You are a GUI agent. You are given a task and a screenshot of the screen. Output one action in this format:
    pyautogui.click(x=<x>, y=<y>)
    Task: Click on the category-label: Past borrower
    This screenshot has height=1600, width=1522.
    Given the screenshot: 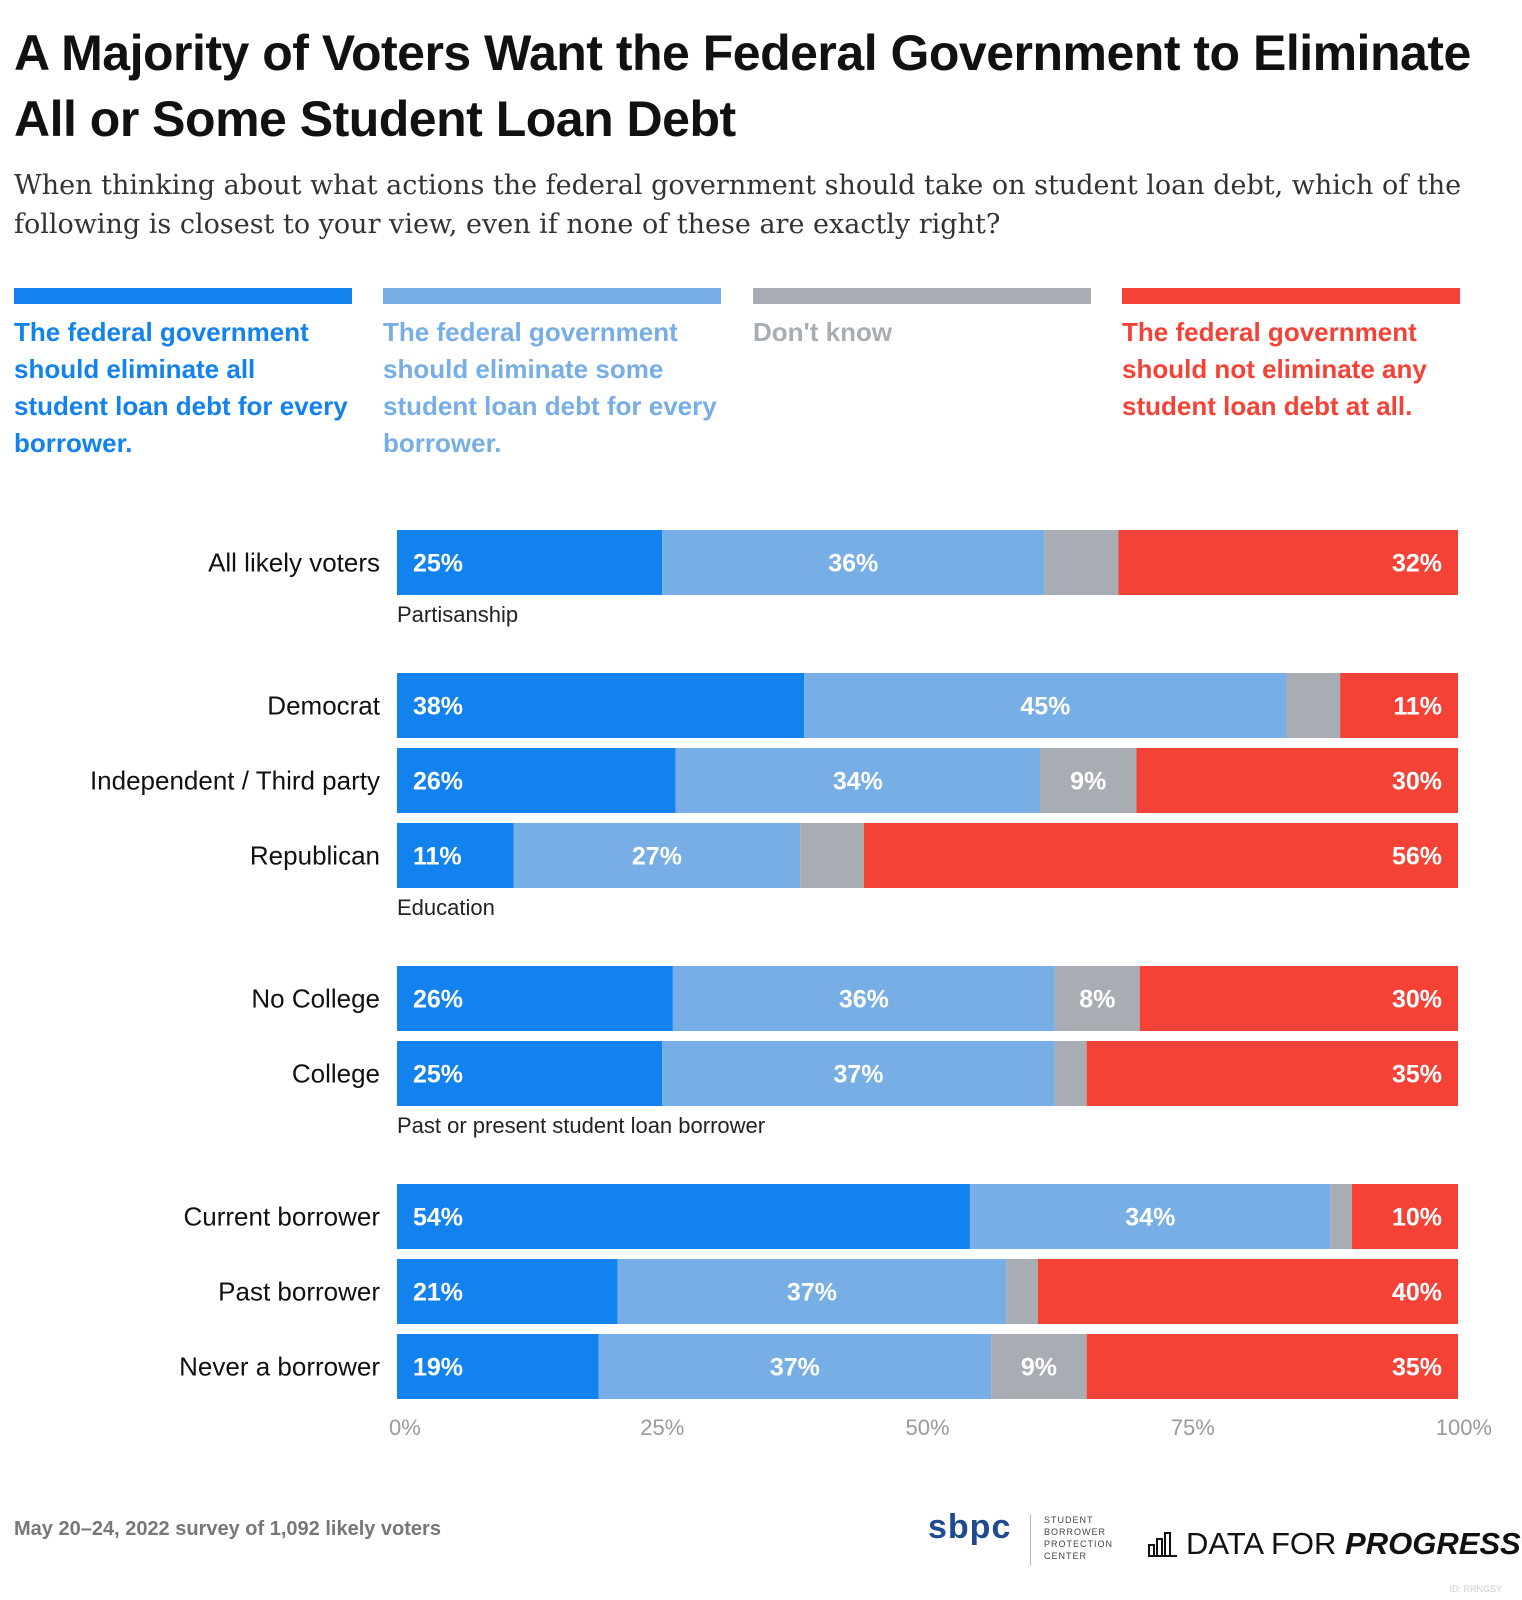 What is the action you would take?
    pyautogui.click(x=299, y=1292)
    